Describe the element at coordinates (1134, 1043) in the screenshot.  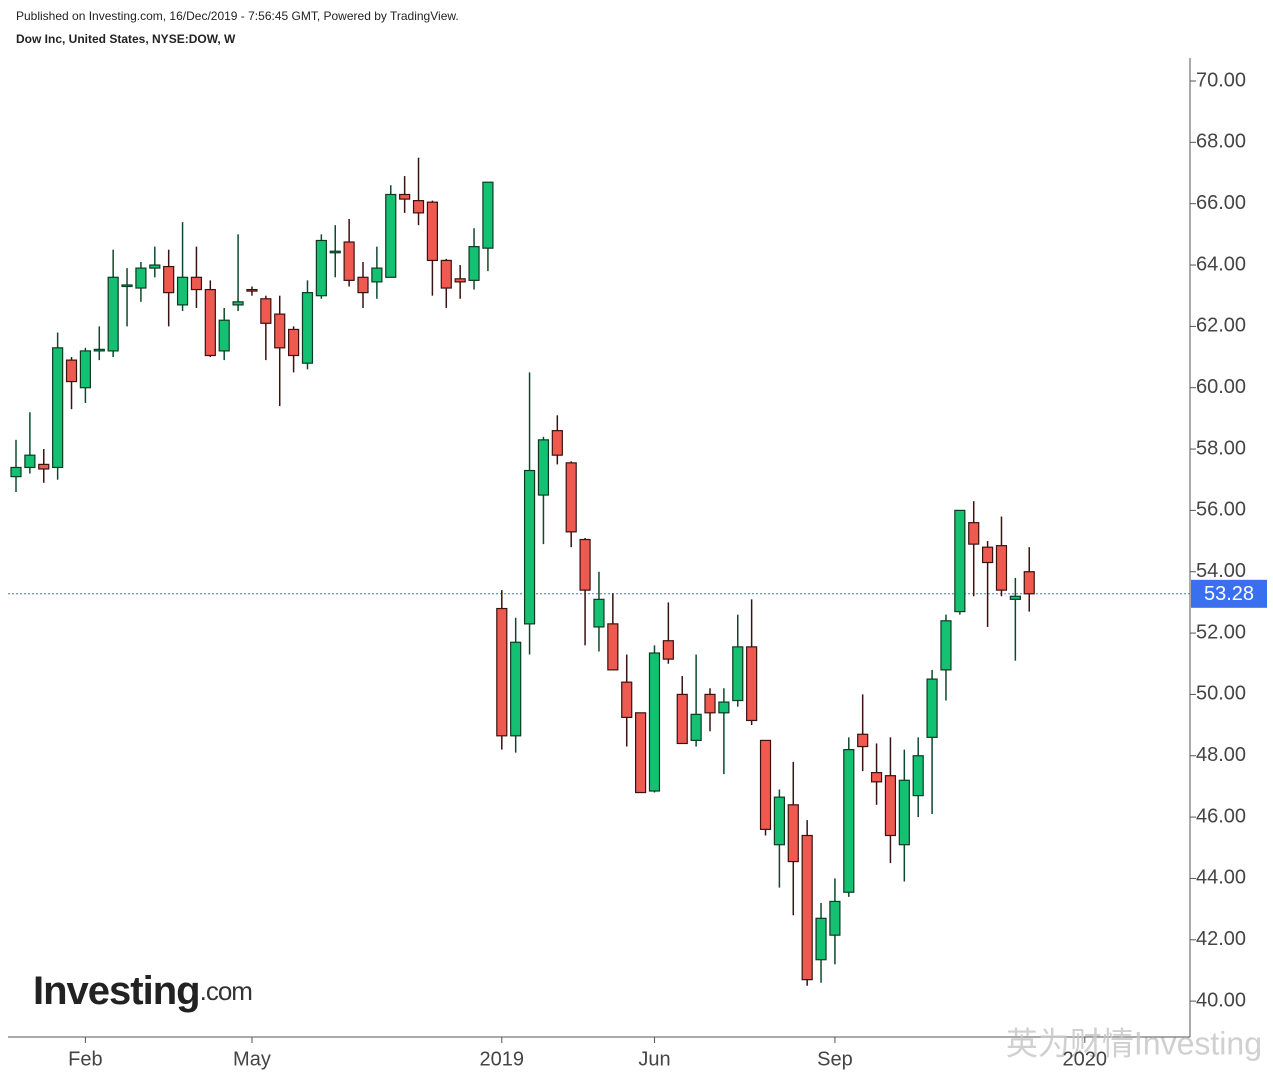
I see `watermark: 英为财情Investing` at that location.